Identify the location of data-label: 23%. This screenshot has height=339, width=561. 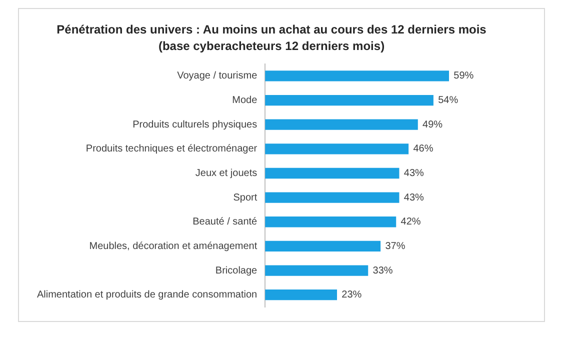
(352, 295).